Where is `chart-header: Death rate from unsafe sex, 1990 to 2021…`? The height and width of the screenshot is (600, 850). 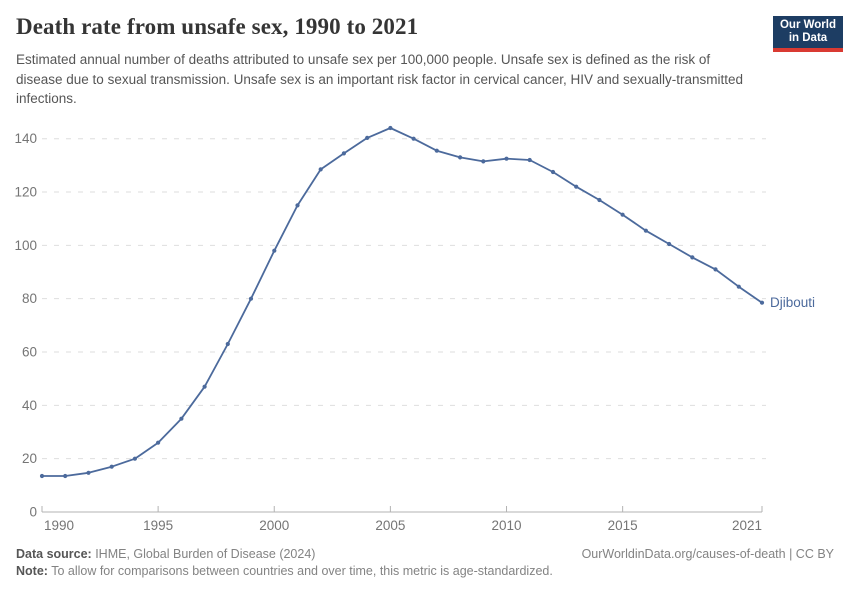 chart-header: Death rate from unsafe sex, 1990 to 2021… is located at coordinates (386, 61).